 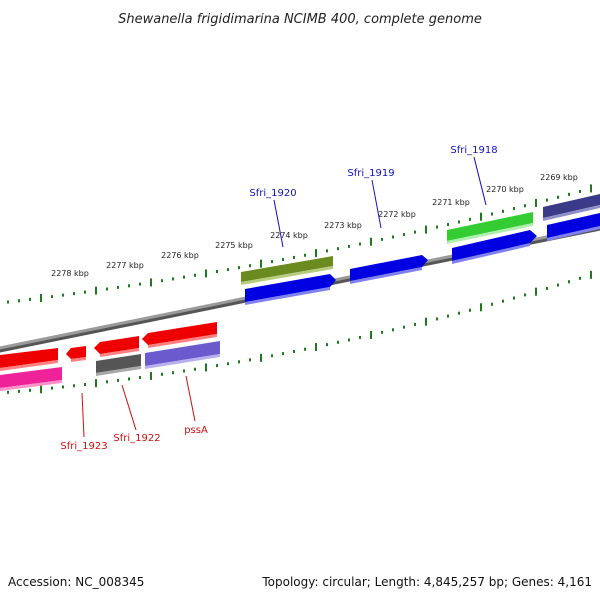 What do you see at coordinates (289, 235) in the screenshot?
I see `tick-label: 2274 kbp` at bounding box center [289, 235].